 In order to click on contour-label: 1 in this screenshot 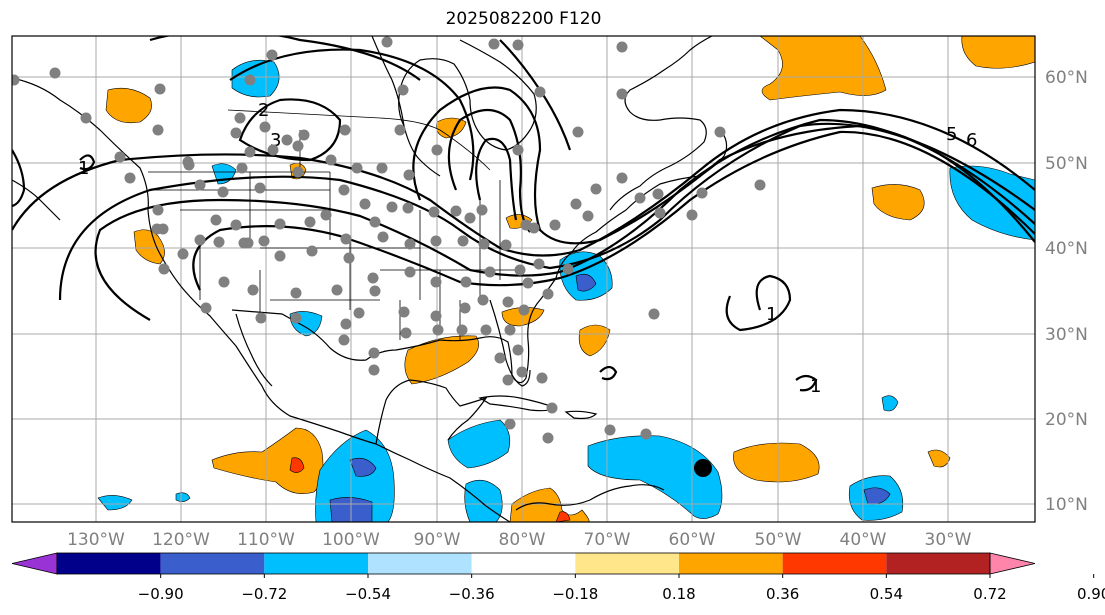, I will do `click(771, 314)`.